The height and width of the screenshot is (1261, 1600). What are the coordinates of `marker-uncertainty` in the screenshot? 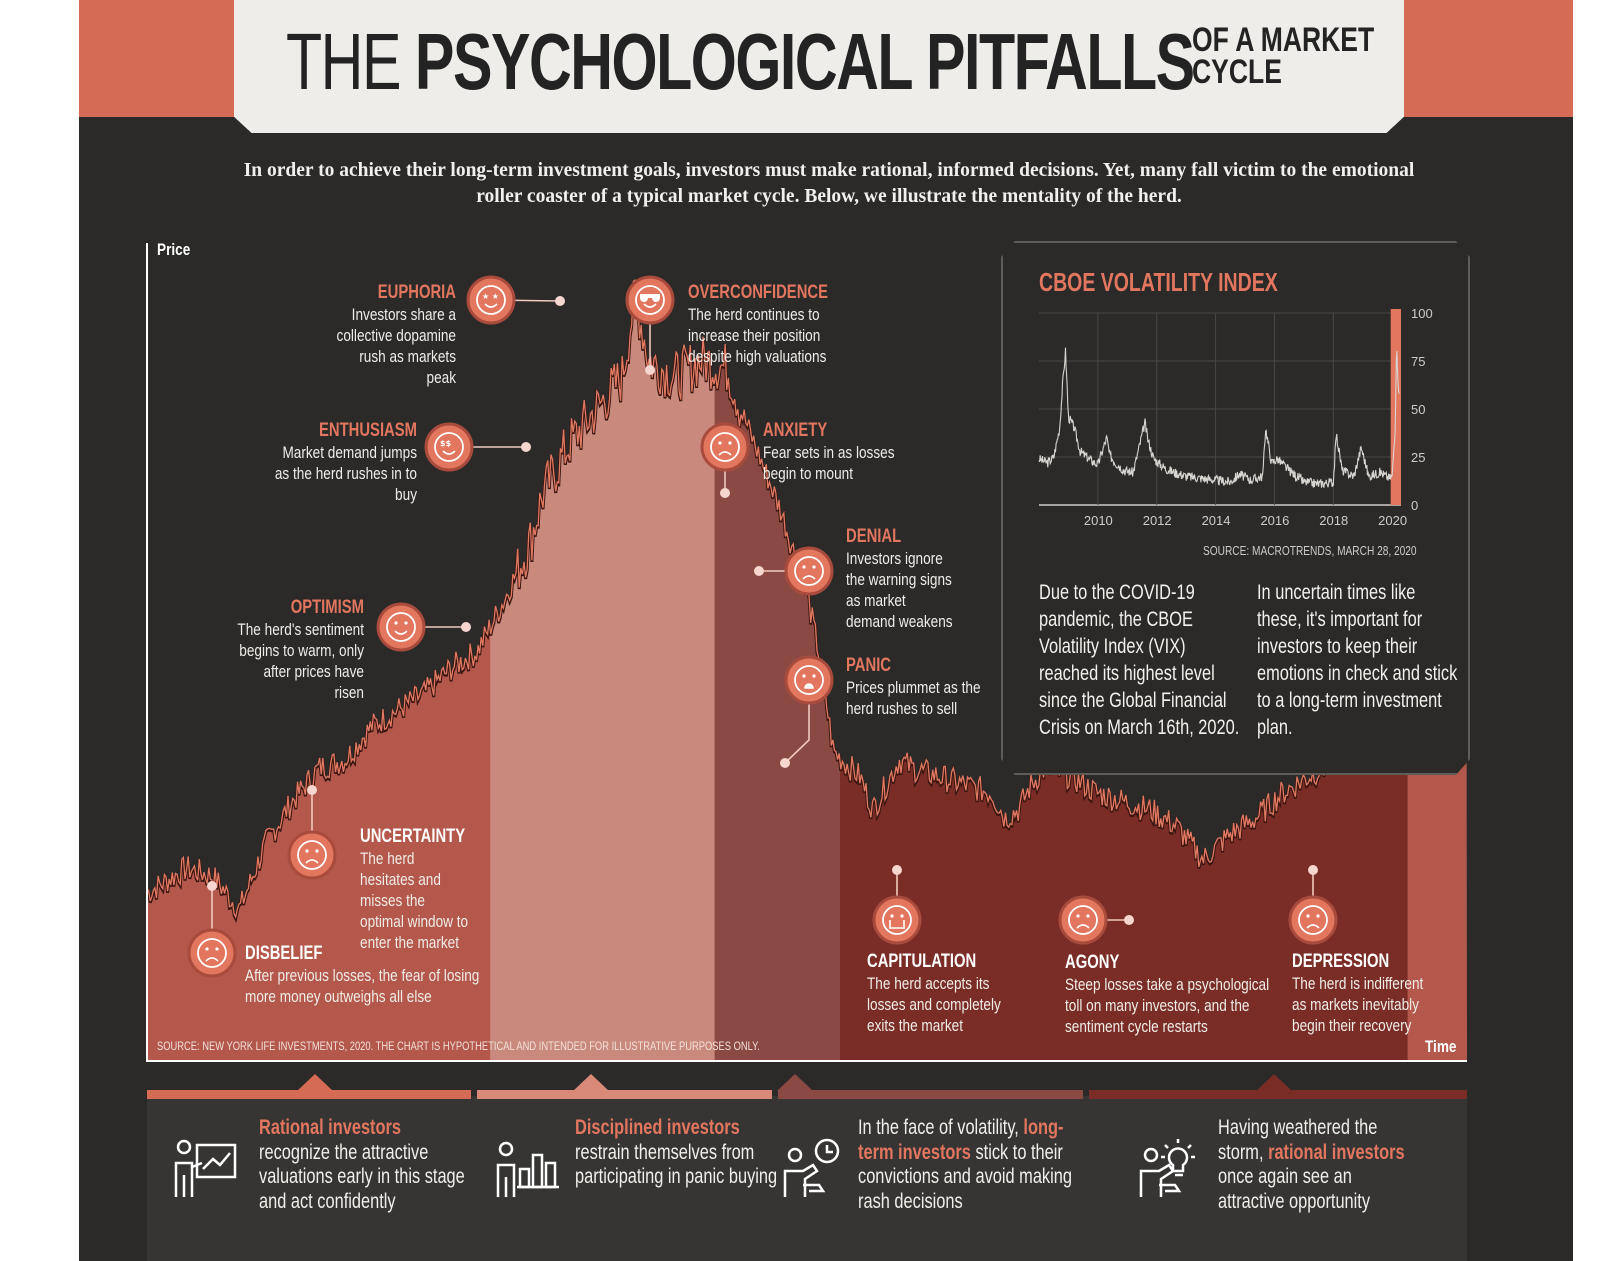 It's located at (312, 832).